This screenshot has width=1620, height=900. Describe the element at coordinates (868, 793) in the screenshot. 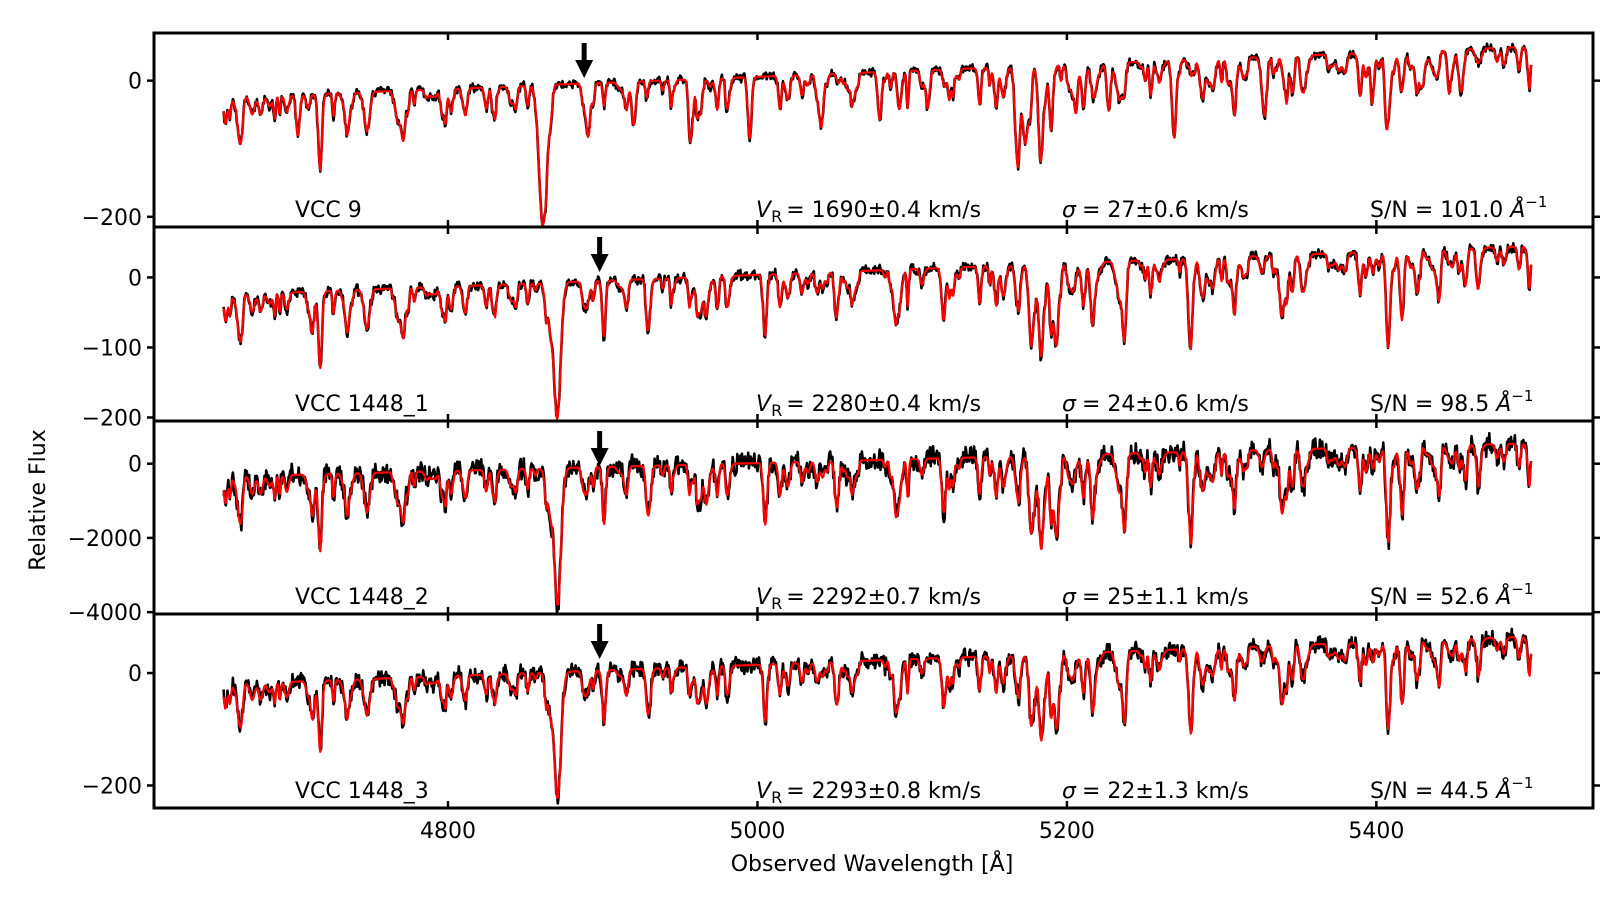

I see `velocity-label: VR = 2293±0.8 km/s` at that location.